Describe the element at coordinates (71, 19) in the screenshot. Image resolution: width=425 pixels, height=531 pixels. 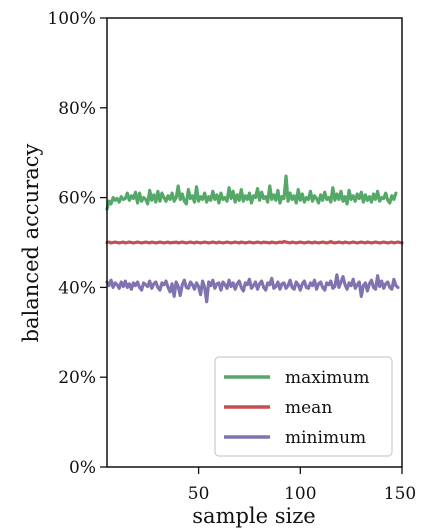
I see `y-tick-label-5: 100%` at that location.